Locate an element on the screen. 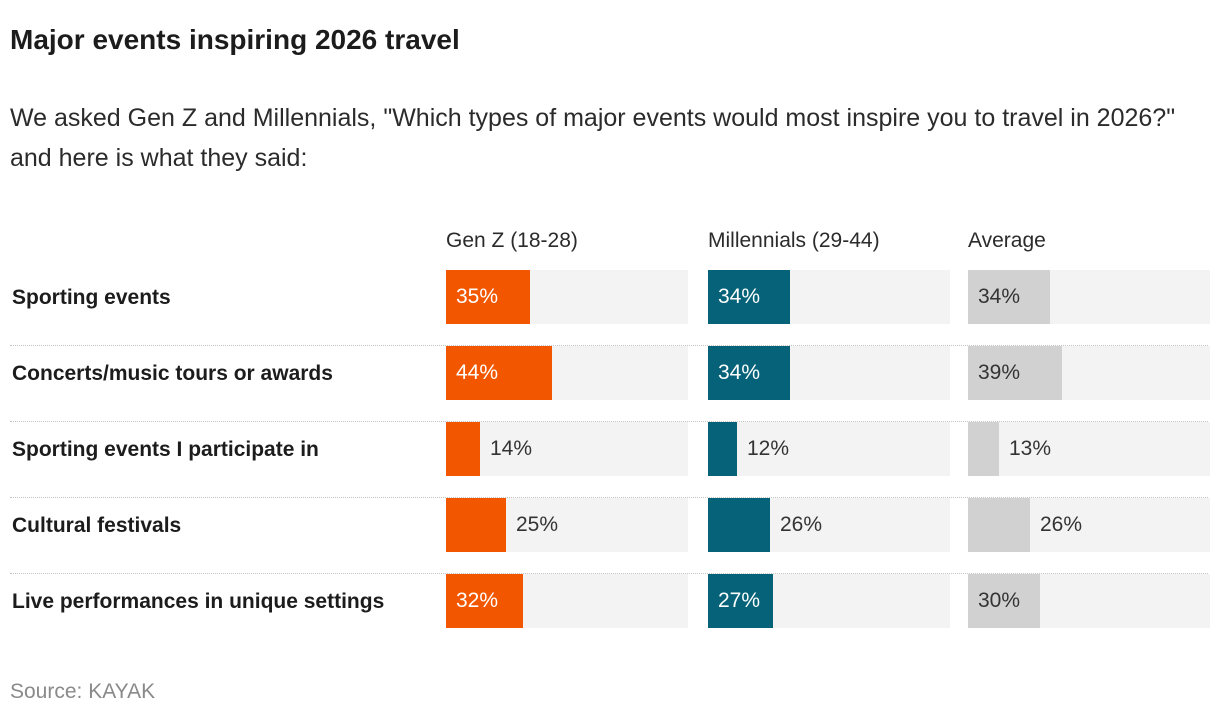 This screenshot has width=1220, height=722. chart-row: Concerts/music tours or awards 44% 34% 39% is located at coordinates (610, 384).